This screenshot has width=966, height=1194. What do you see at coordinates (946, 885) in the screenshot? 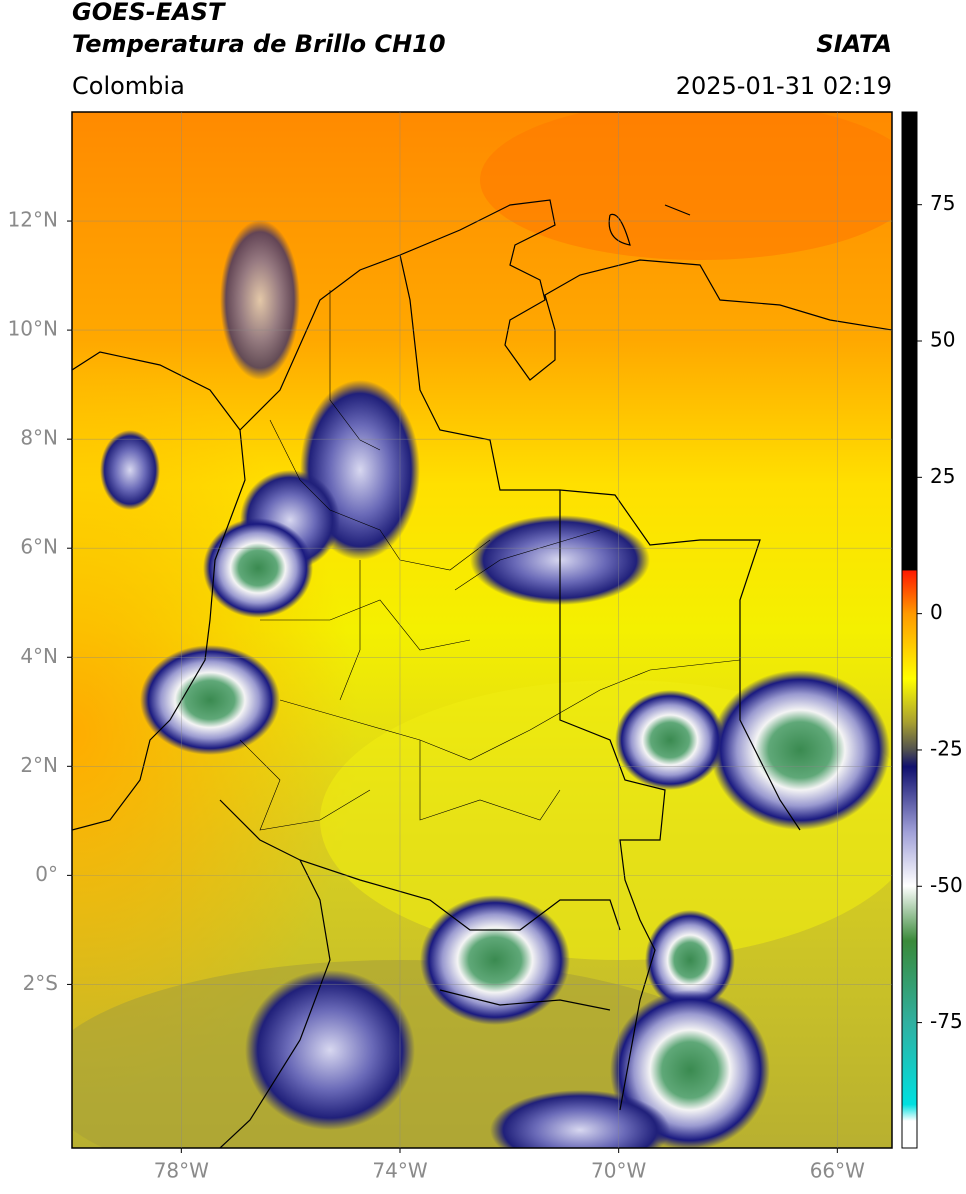
I see `colorbar-label: -50` at bounding box center [946, 885].